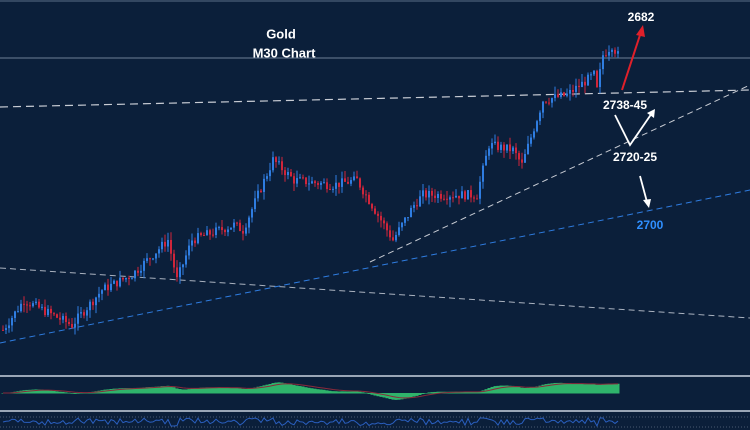 This screenshot has width=750, height=430. What do you see at coordinates (647, 203) in the screenshot?
I see `down-arrow-head-icon` at bounding box center [647, 203].